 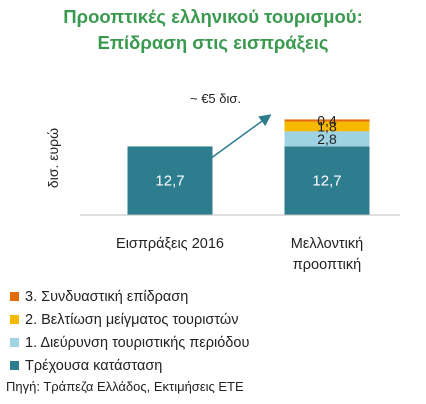 I want to click on bar-segment-c1-s1, so click(x=327, y=139).